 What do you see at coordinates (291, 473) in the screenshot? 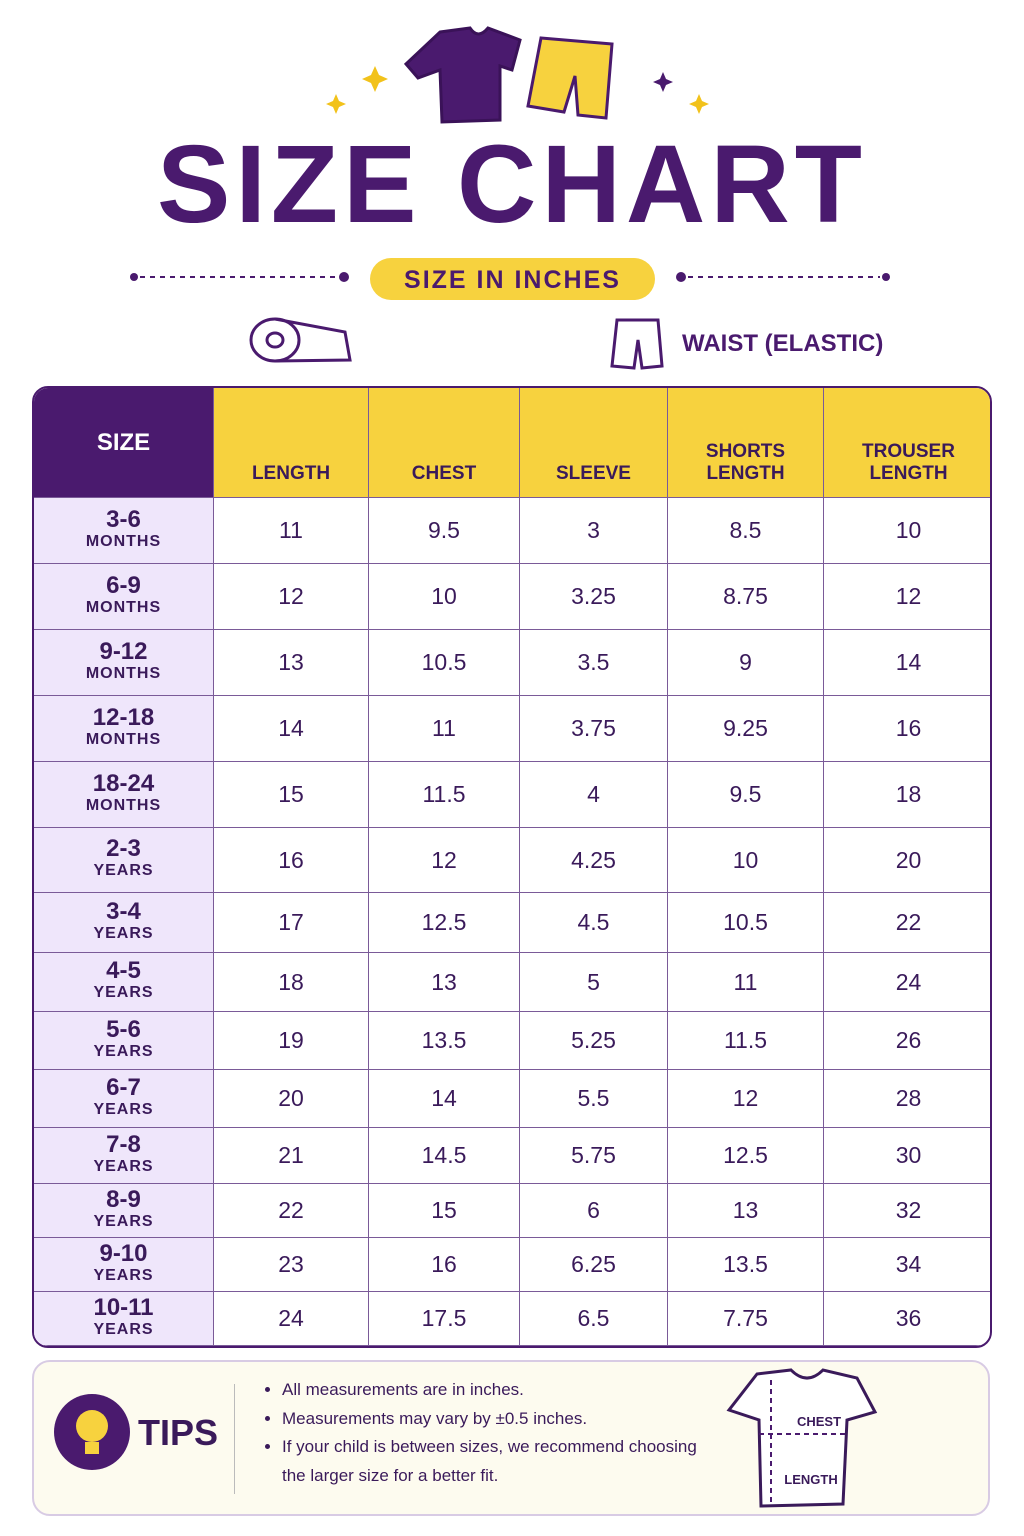
I see `header-text: LENGTH` at bounding box center [291, 473].